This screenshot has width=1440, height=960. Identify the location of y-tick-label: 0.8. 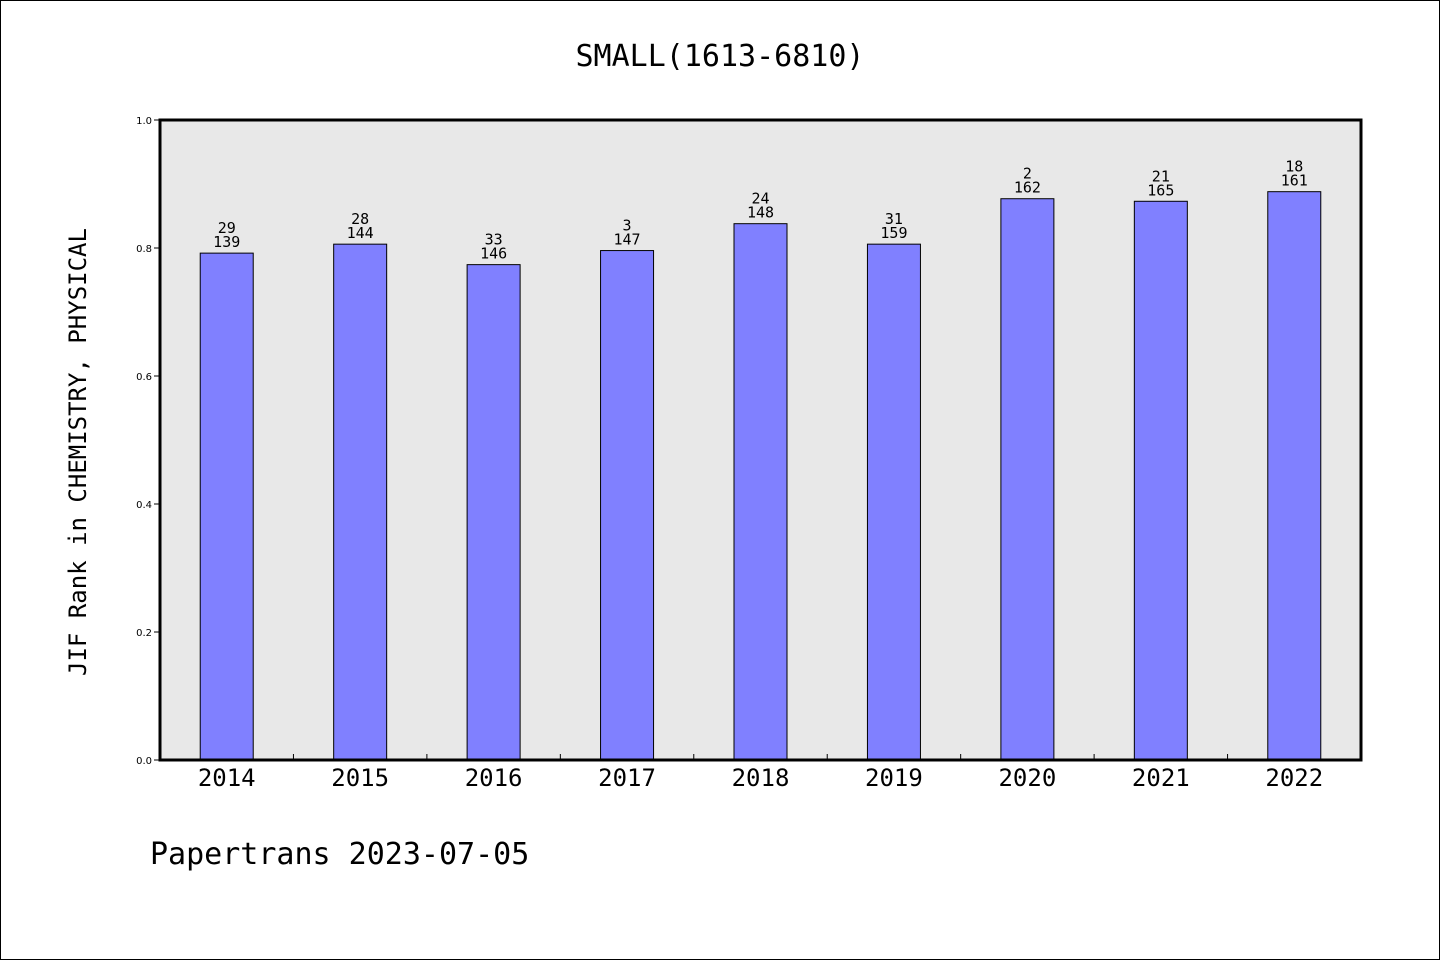
(144, 249).